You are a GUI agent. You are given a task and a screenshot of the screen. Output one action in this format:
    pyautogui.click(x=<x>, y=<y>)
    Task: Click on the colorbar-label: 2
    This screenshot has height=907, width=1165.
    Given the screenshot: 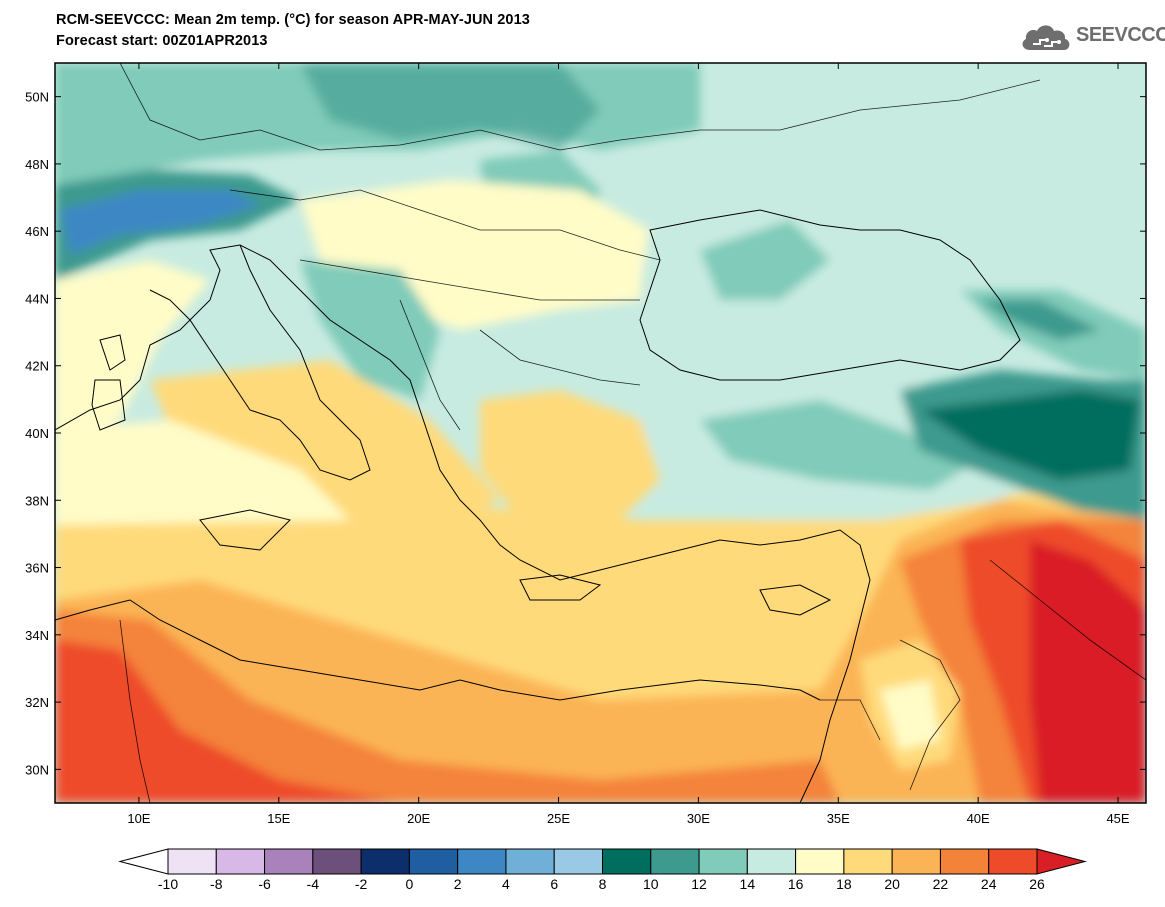 What is the action you would take?
    pyautogui.click(x=458, y=884)
    